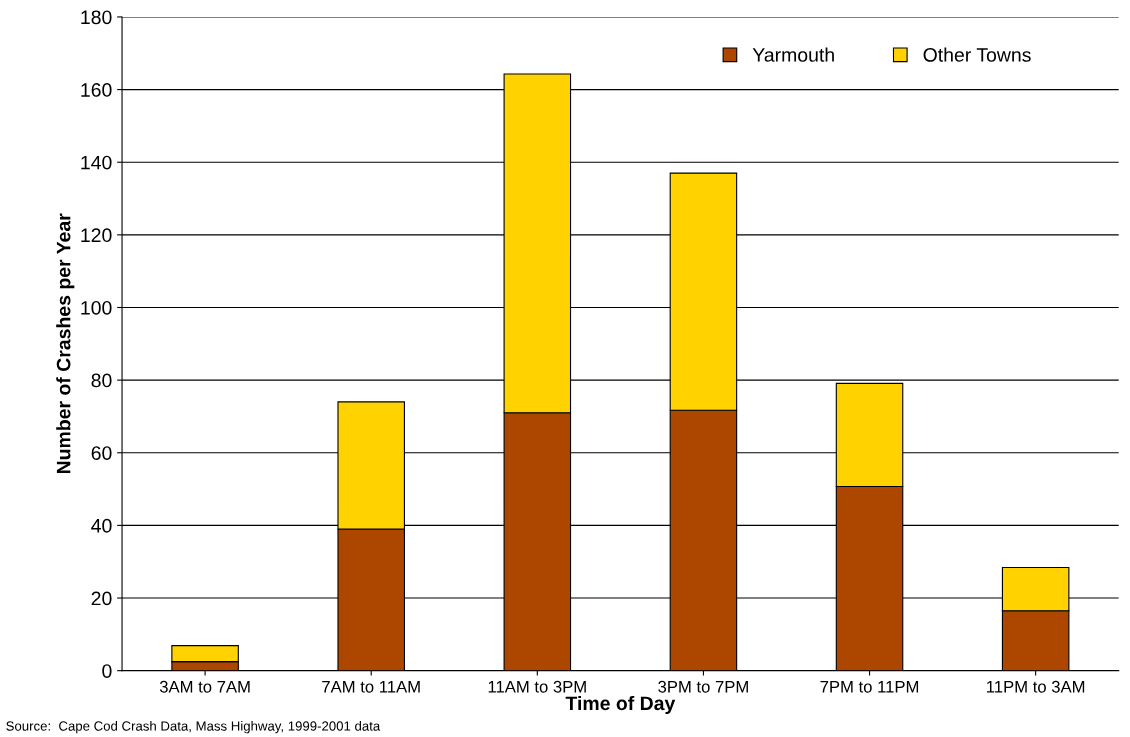 The width and height of the screenshot is (1130, 737). Describe the element at coordinates (620, 705) in the screenshot. I see `x-axis-title: Time of Day` at that location.